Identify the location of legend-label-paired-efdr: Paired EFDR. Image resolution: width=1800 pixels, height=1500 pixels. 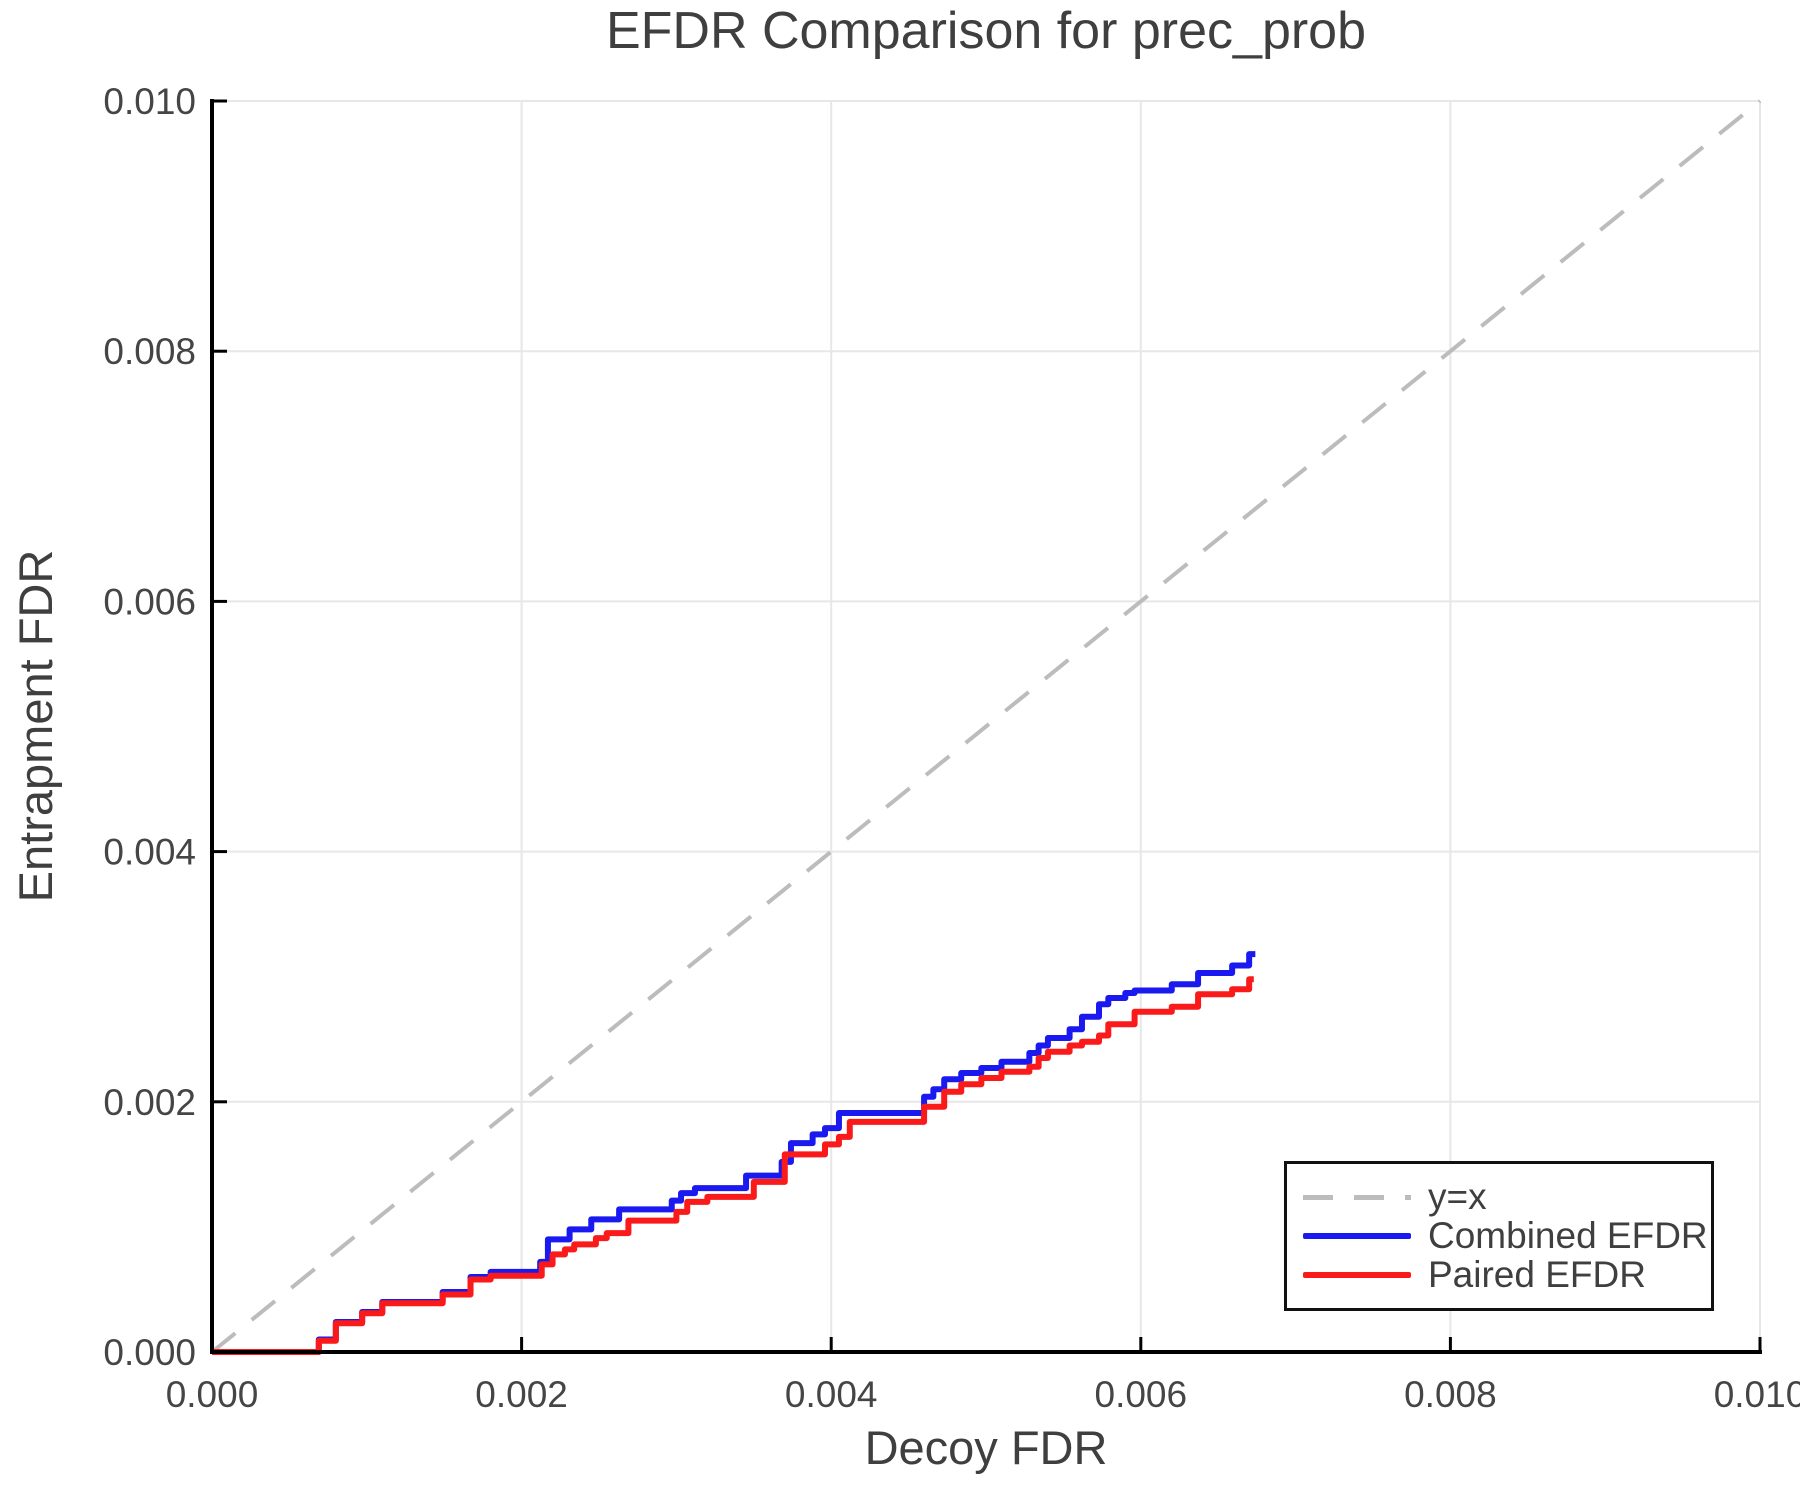
(1537, 1274).